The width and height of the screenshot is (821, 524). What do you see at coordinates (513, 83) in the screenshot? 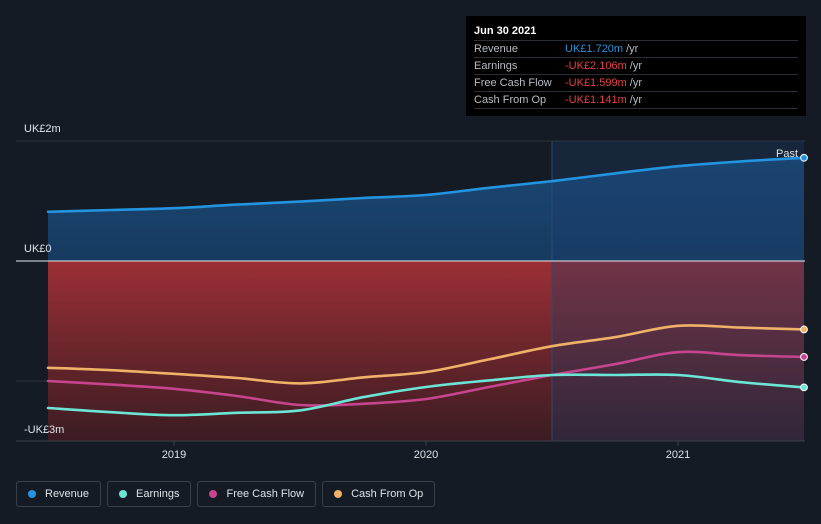
I see `tooltip-label: Free Cash Flow` at bounding box center [513, 83].